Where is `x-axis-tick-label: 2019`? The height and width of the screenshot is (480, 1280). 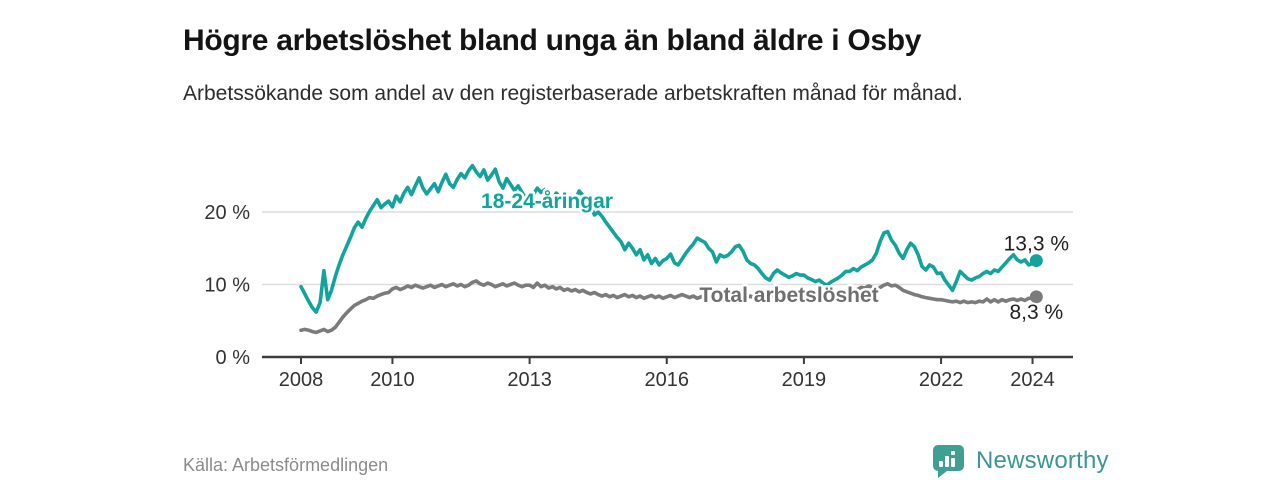
x-axis-tick-label: 2019 is located at coordinates (804, 380).